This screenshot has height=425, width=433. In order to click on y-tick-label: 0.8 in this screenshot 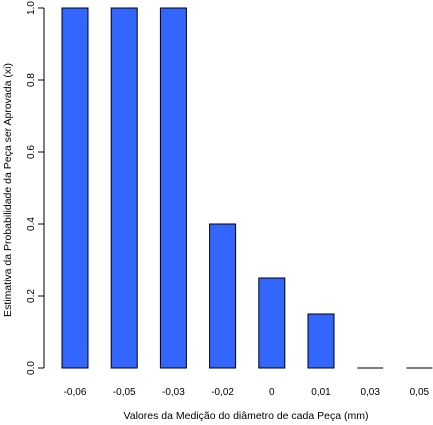, I will do `click(31, 80)`.